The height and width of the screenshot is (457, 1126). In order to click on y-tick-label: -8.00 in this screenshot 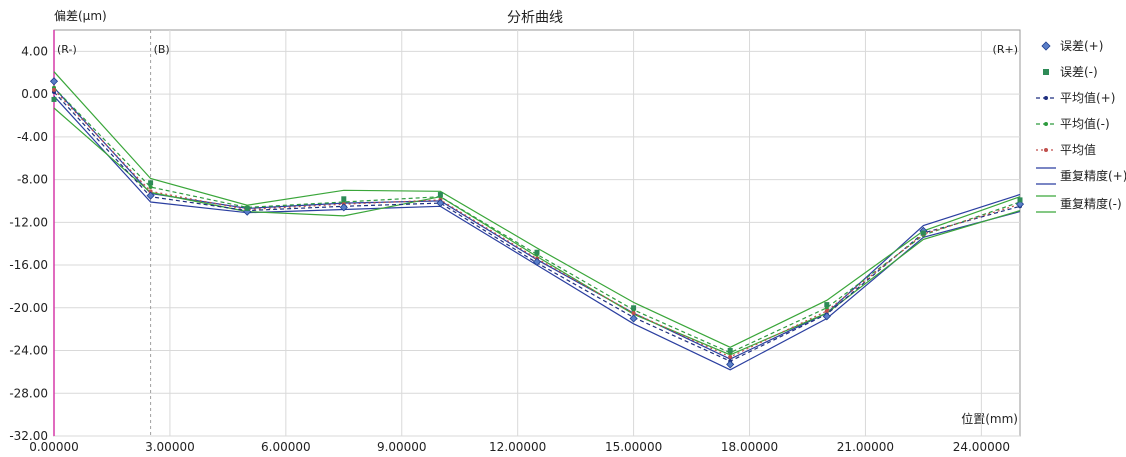, I will do `click(32, 180)`.